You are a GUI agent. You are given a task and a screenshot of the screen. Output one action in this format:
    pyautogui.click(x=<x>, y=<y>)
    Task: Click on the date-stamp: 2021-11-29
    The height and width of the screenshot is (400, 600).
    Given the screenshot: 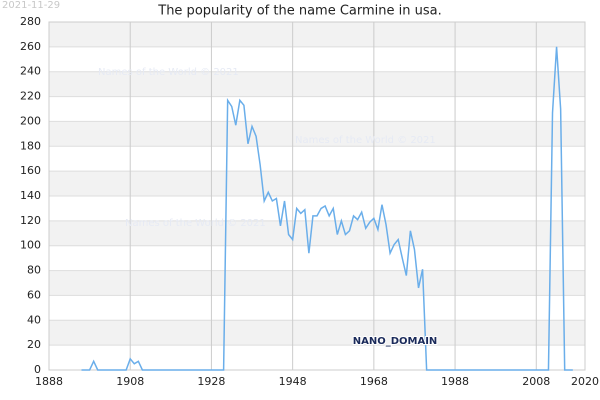 What is the action you would take?
    pyautogui.click(x=31, y=5)
    